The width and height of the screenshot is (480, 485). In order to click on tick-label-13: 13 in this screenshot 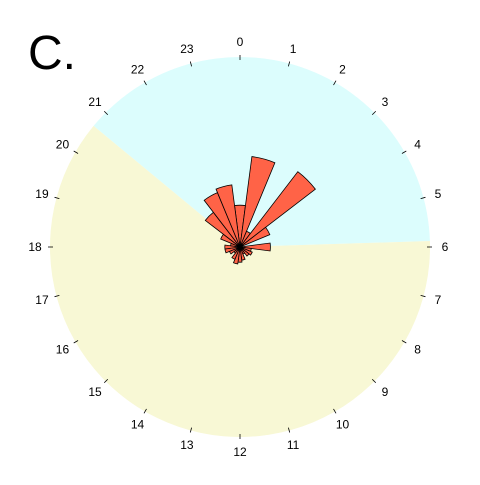, I will do `click(187, 445)`.